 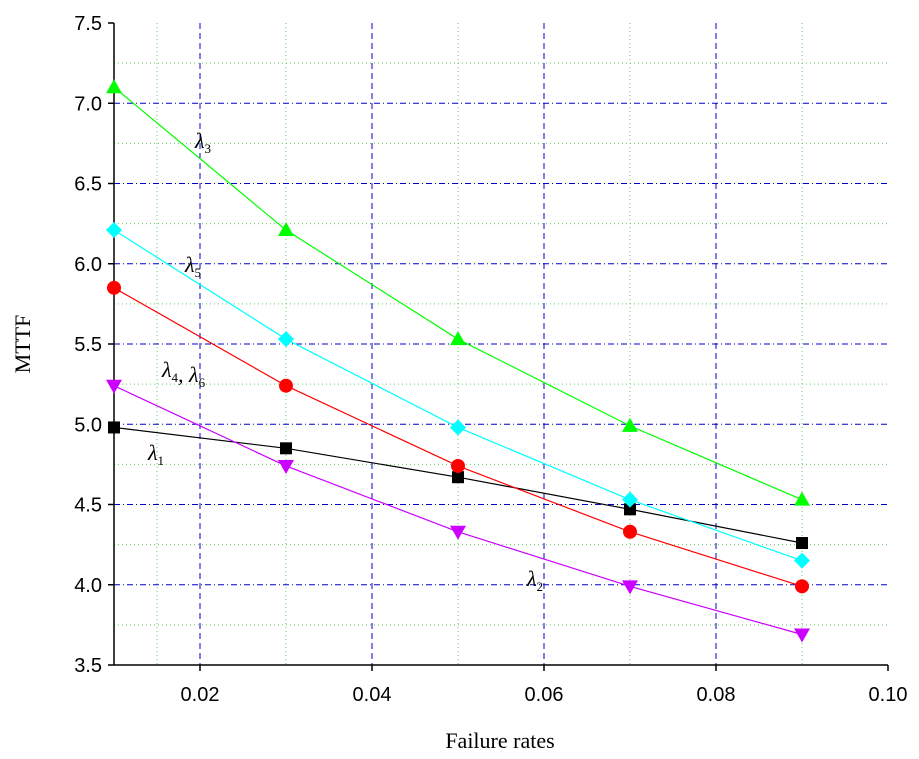 I want to click on x-tick-label: 0.06, so click(x=544, y=695).